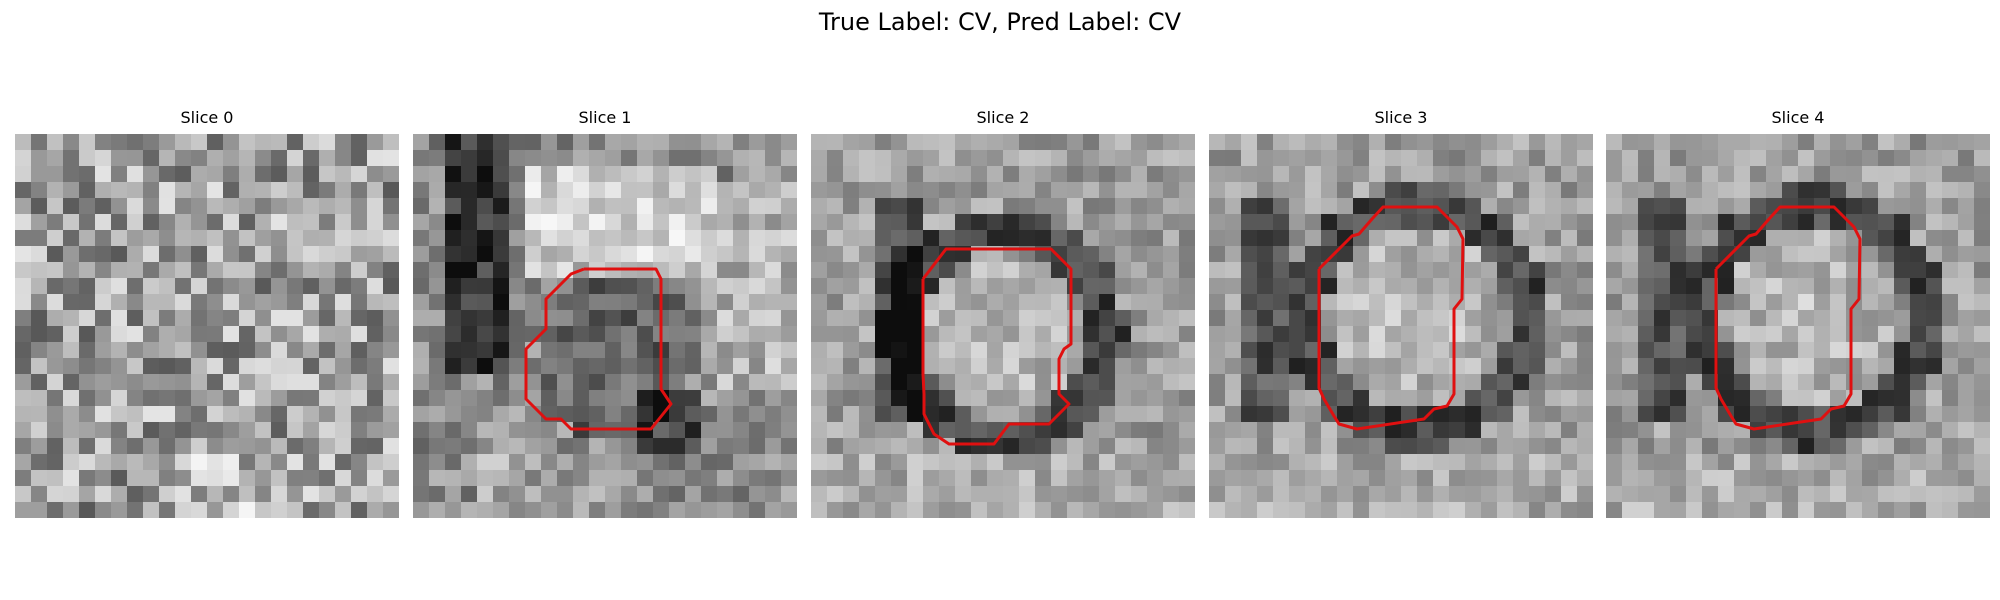 This screenshot has height=600, width=2000. What do you see at coordinates (605, 117) in the screenshot?
I see `slice-title-1: Slice 1` at bounding box center [605, 117].